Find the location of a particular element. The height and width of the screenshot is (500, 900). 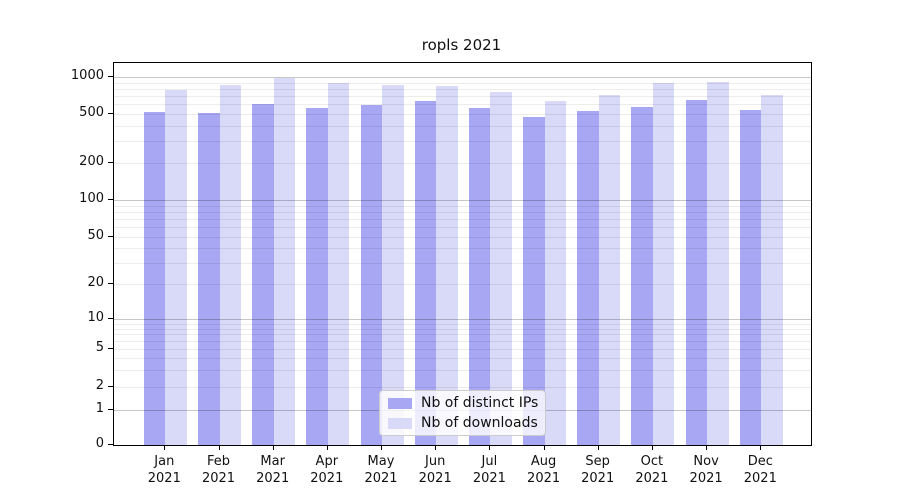

bar-downloads-jan is located at coordinates (176, 267).